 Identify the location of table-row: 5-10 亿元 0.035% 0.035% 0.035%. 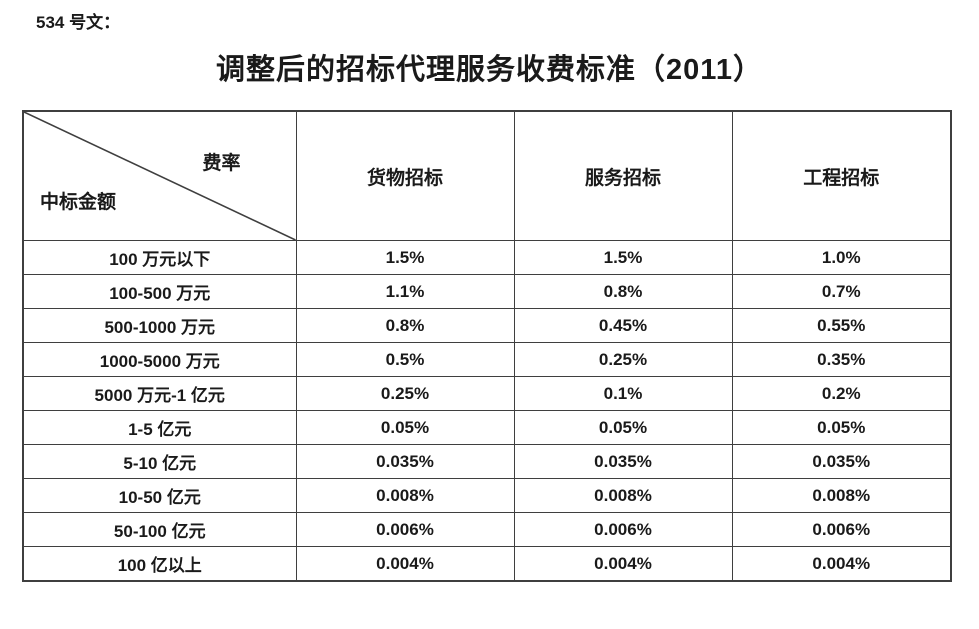
(487, 461).